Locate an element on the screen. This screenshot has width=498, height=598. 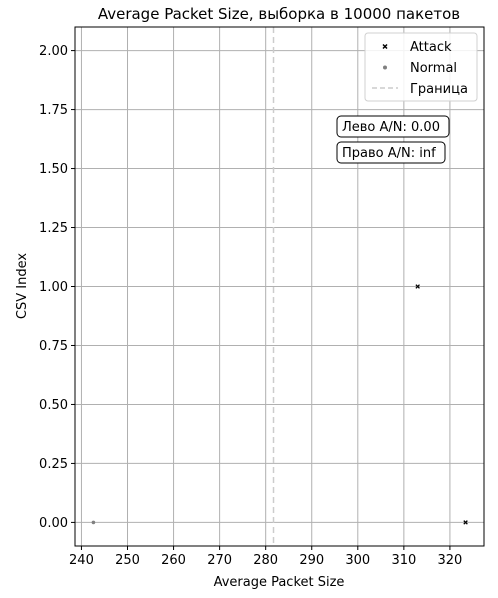
y-axis: 0.00 0.25 0.50 0.75 1.00 1.25 1.50 1.75 2.00 is located at coordinates (57, 287).